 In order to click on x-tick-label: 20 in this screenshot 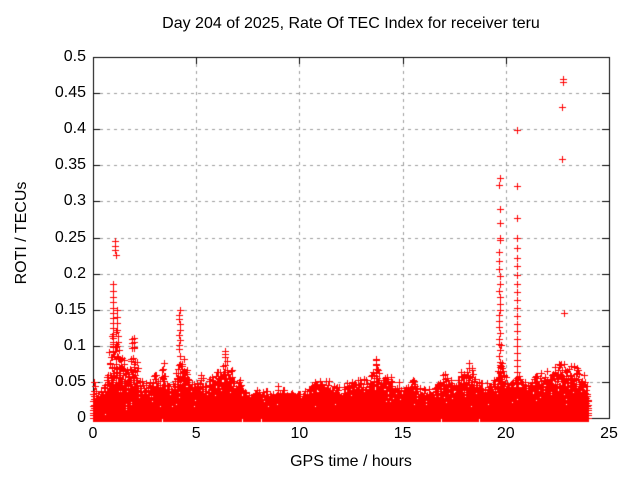, I will do `click(505, 433)`.